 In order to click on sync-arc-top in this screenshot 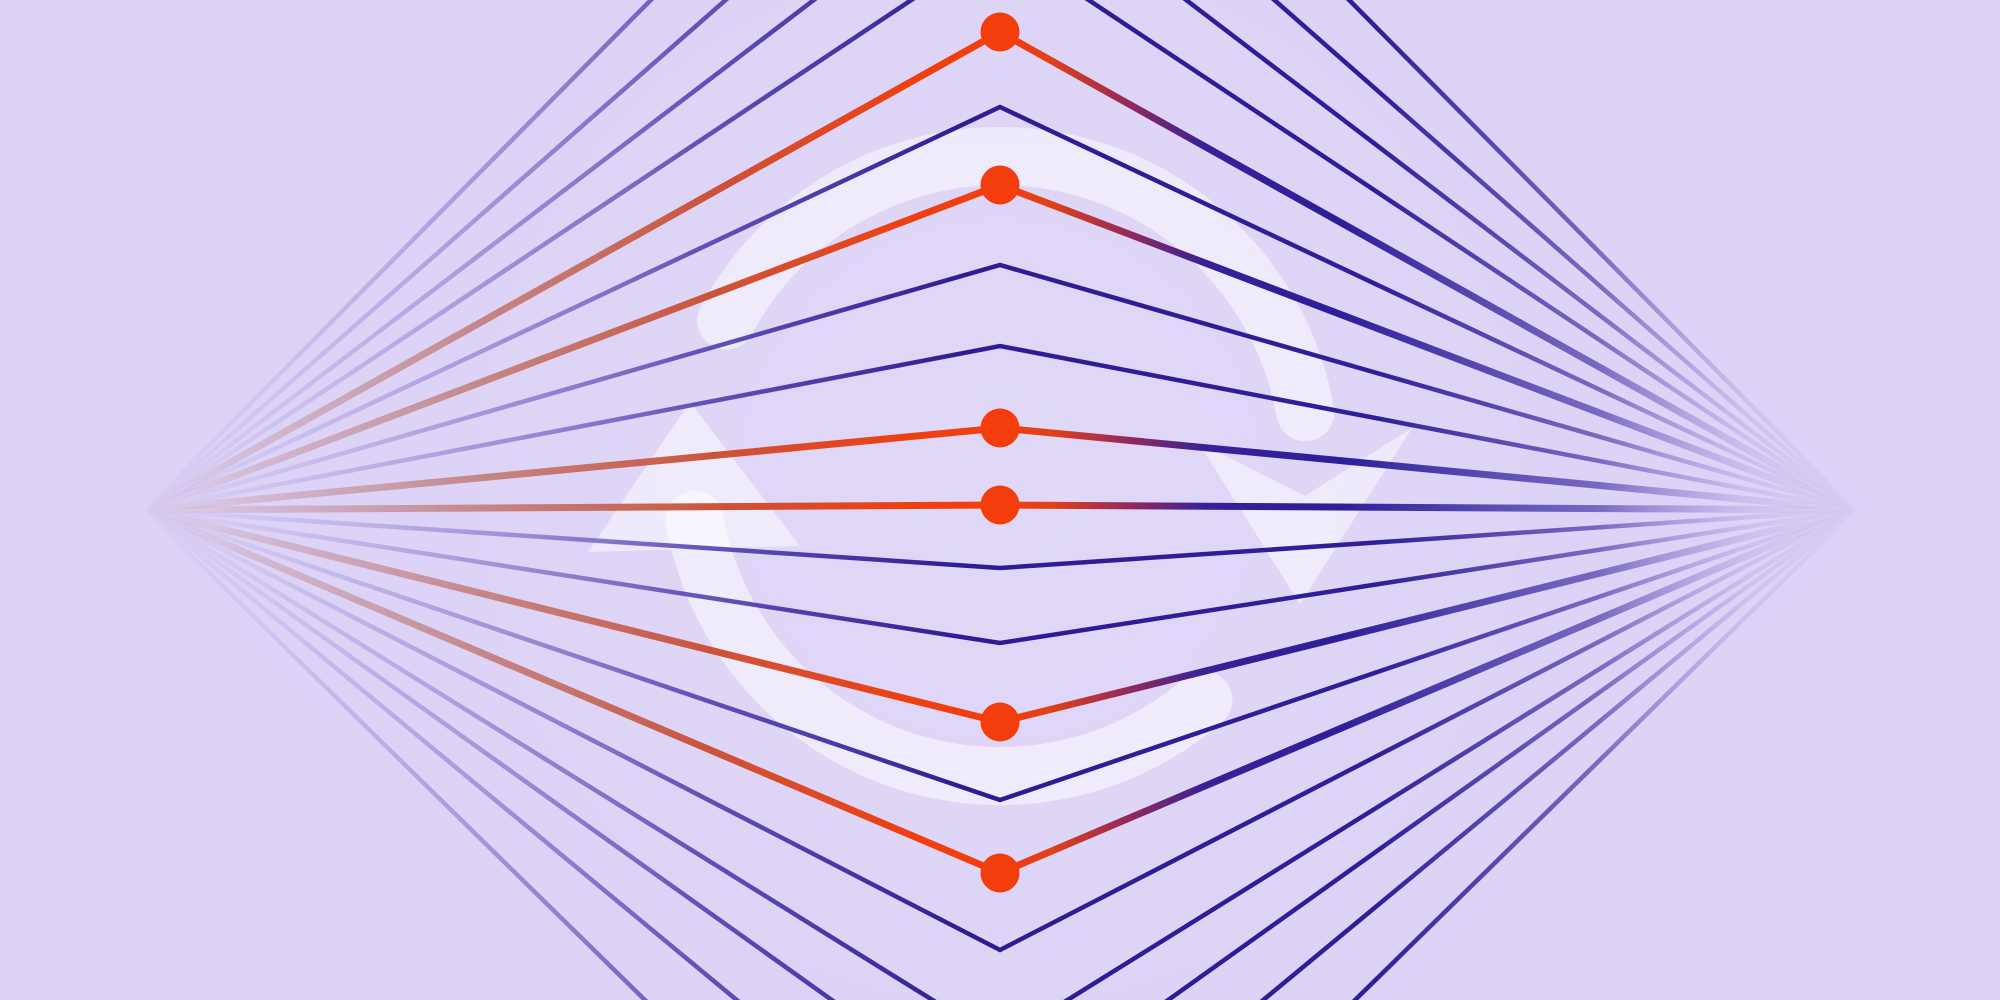, I will do `click(1016, 284)`.